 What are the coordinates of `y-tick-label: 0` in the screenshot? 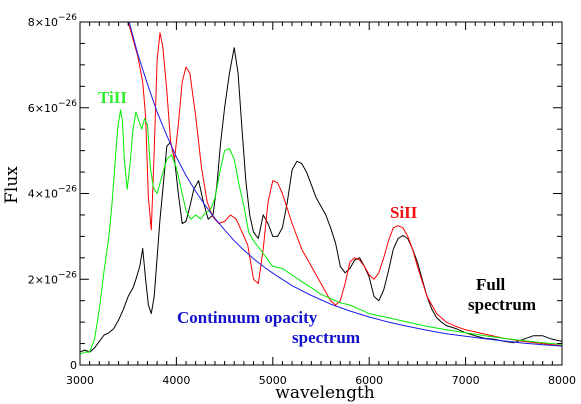 It's located at (73, 365).